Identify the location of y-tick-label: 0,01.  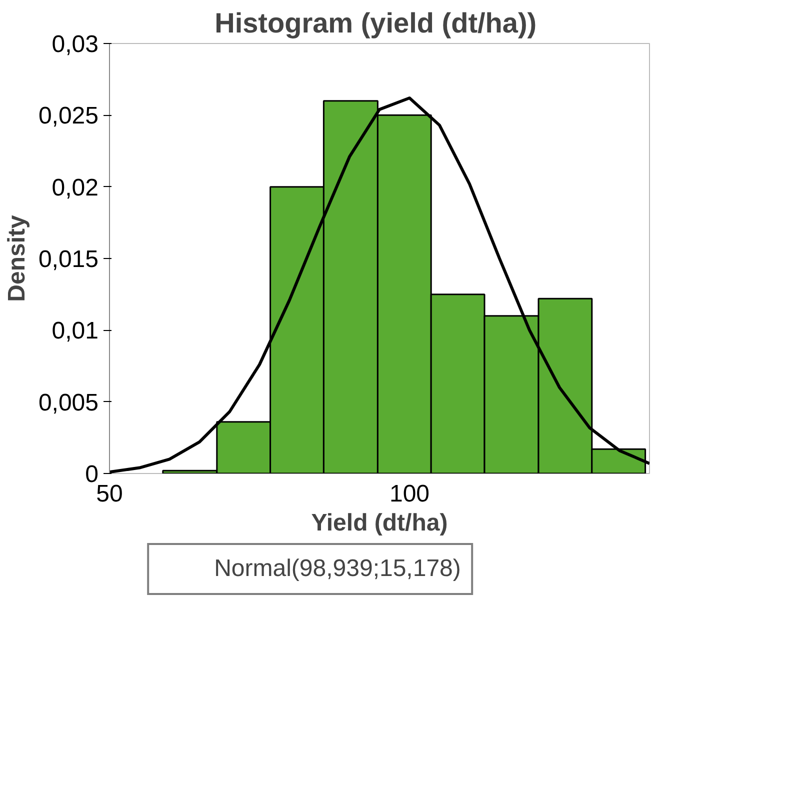
(75, 331).